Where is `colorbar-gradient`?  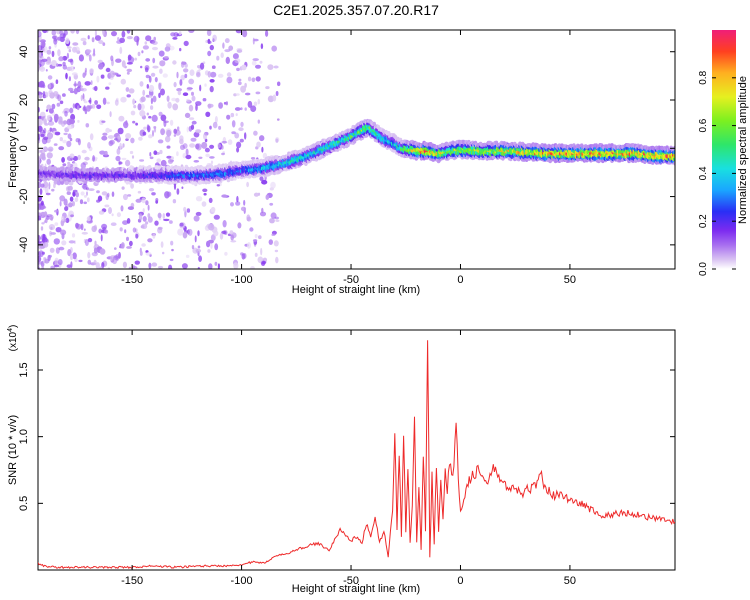 colorbar-gradient is located at coordinates (724, 149).